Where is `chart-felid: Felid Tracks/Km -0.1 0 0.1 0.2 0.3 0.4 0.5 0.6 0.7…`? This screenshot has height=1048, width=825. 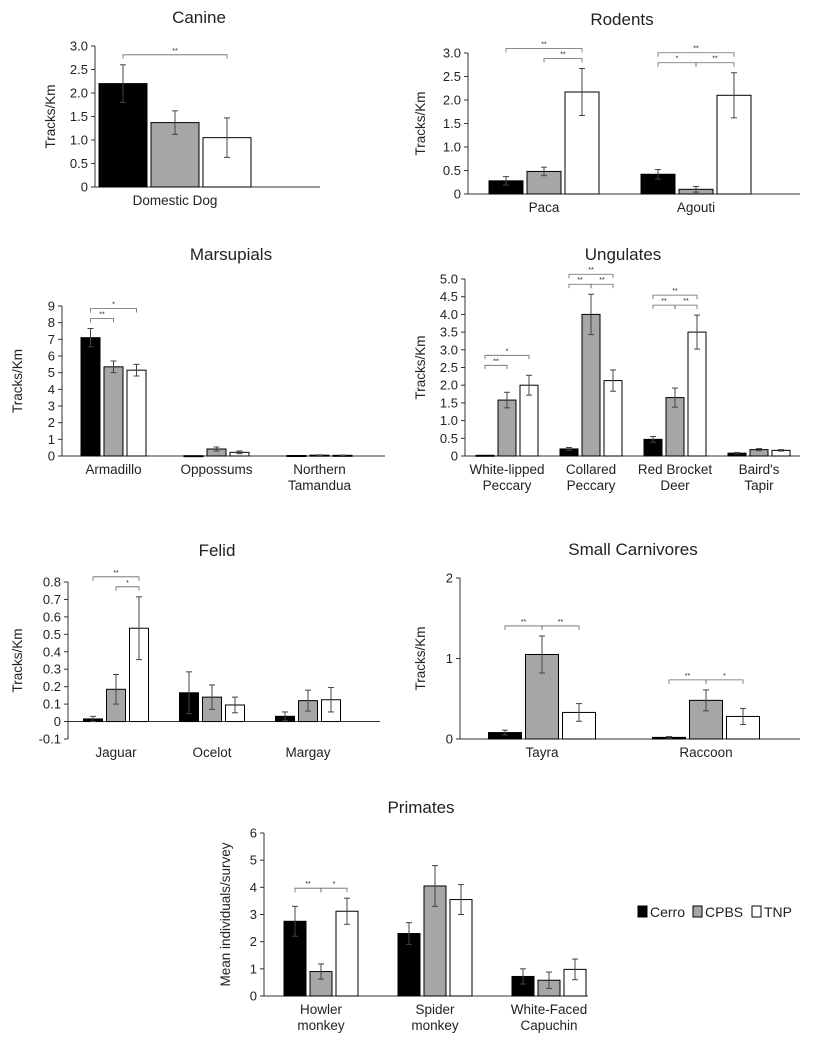 chart-felid: Felid Tracks/Km -0.1 0 0.1 0.2 0.3 0.4 0.5 0.6 0.7… is located at coordinates (195, 650).